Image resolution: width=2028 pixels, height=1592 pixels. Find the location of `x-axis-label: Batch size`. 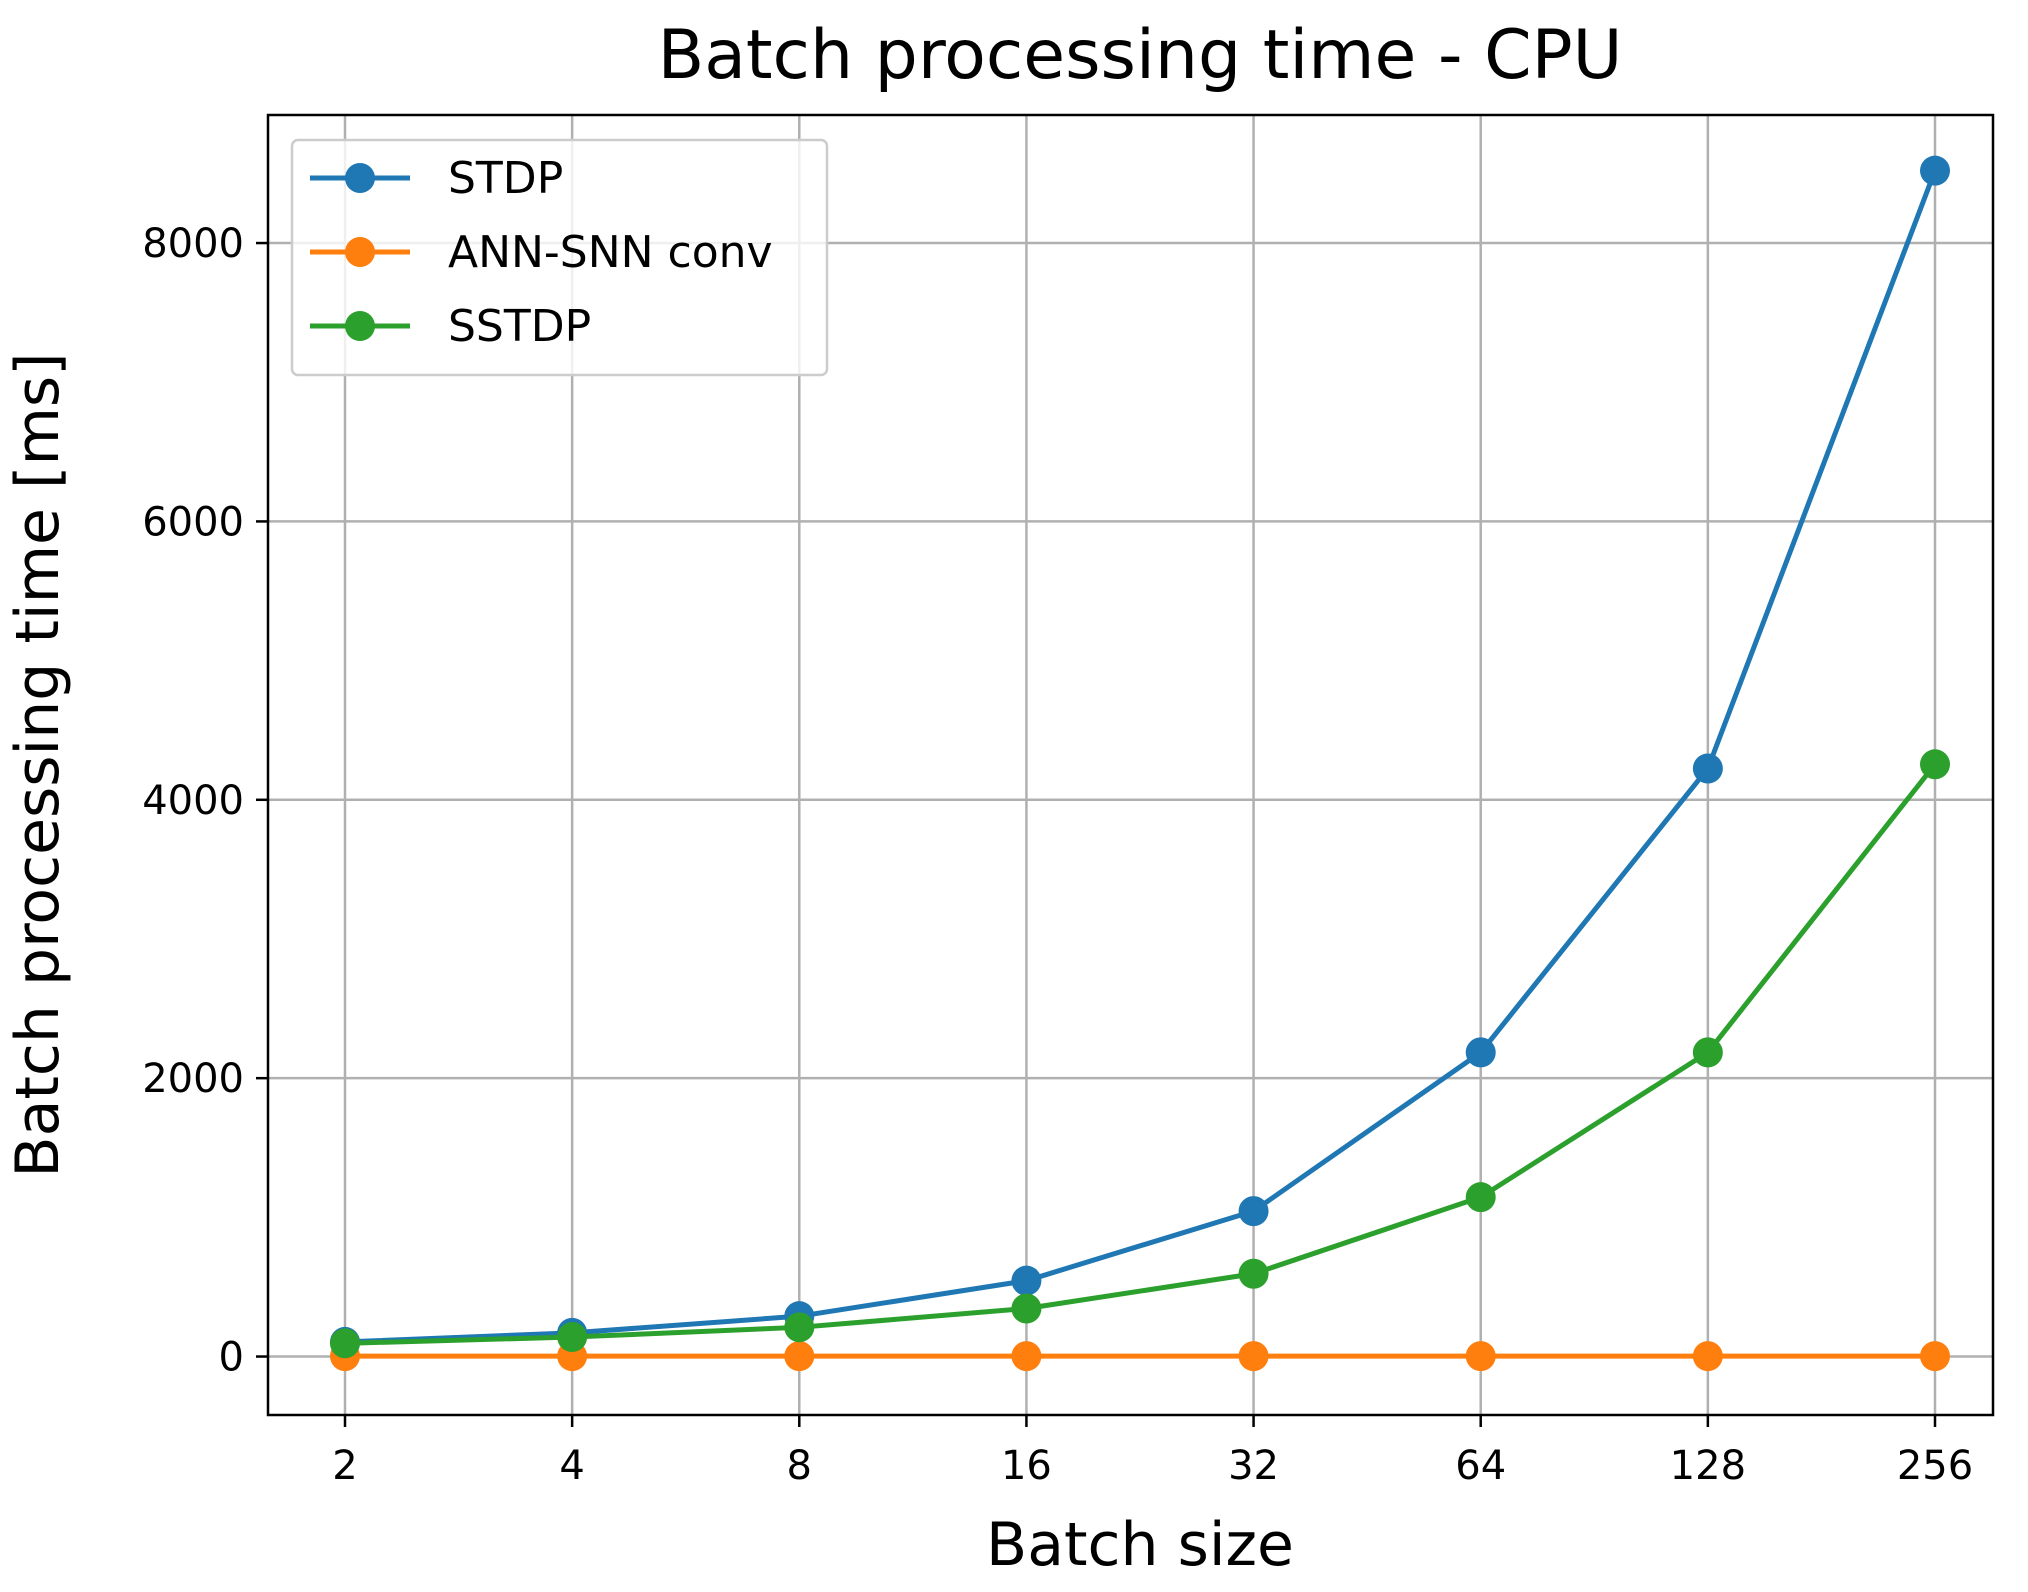

x-axis-label: Batch size is located at coordinates (1140, 1545).